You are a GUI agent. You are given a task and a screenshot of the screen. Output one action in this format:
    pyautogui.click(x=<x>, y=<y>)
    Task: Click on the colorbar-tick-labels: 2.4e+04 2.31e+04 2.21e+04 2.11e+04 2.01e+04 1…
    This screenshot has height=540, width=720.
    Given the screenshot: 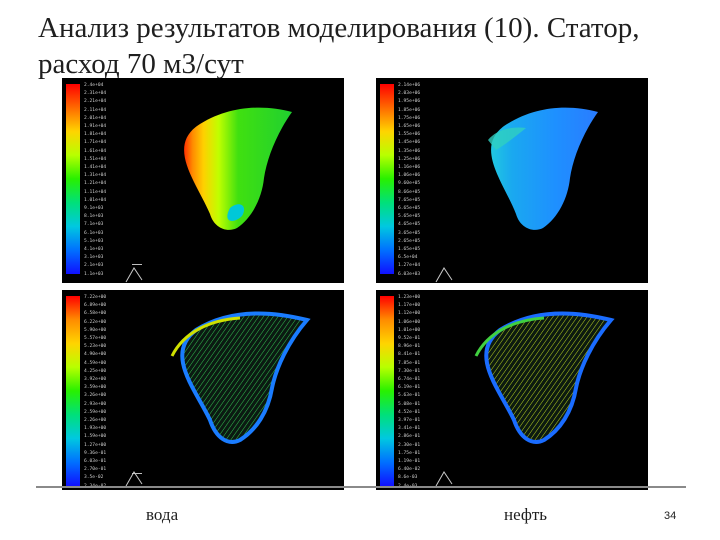 What is the action you would take?
    pyautogui.click(x=102, y=180)
    